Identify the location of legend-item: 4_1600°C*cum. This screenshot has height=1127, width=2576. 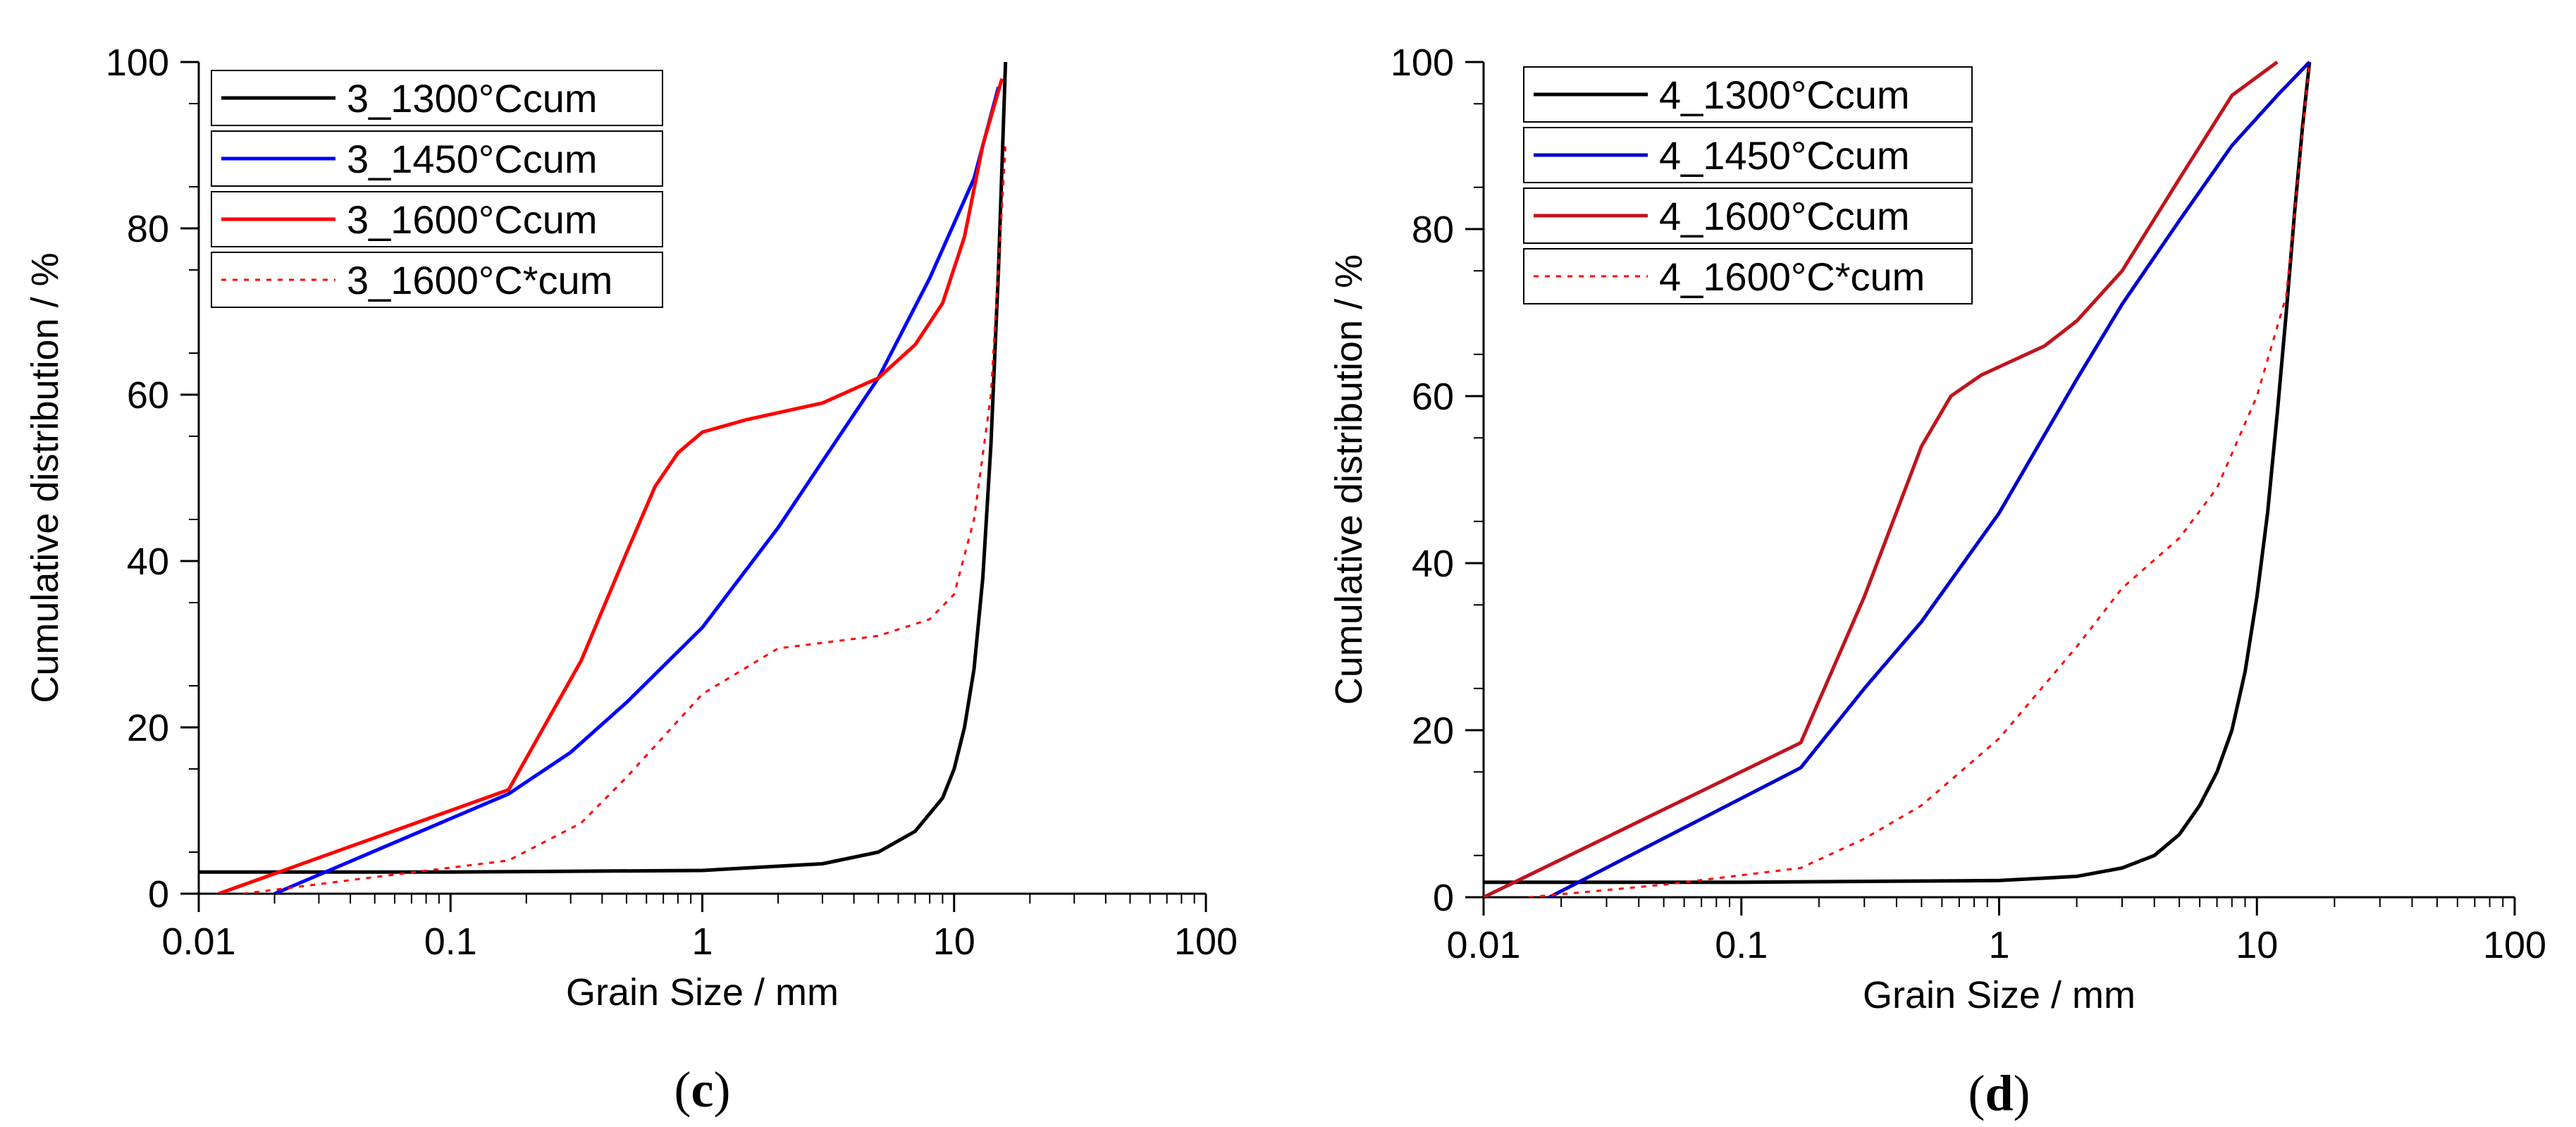
(1748, 276).